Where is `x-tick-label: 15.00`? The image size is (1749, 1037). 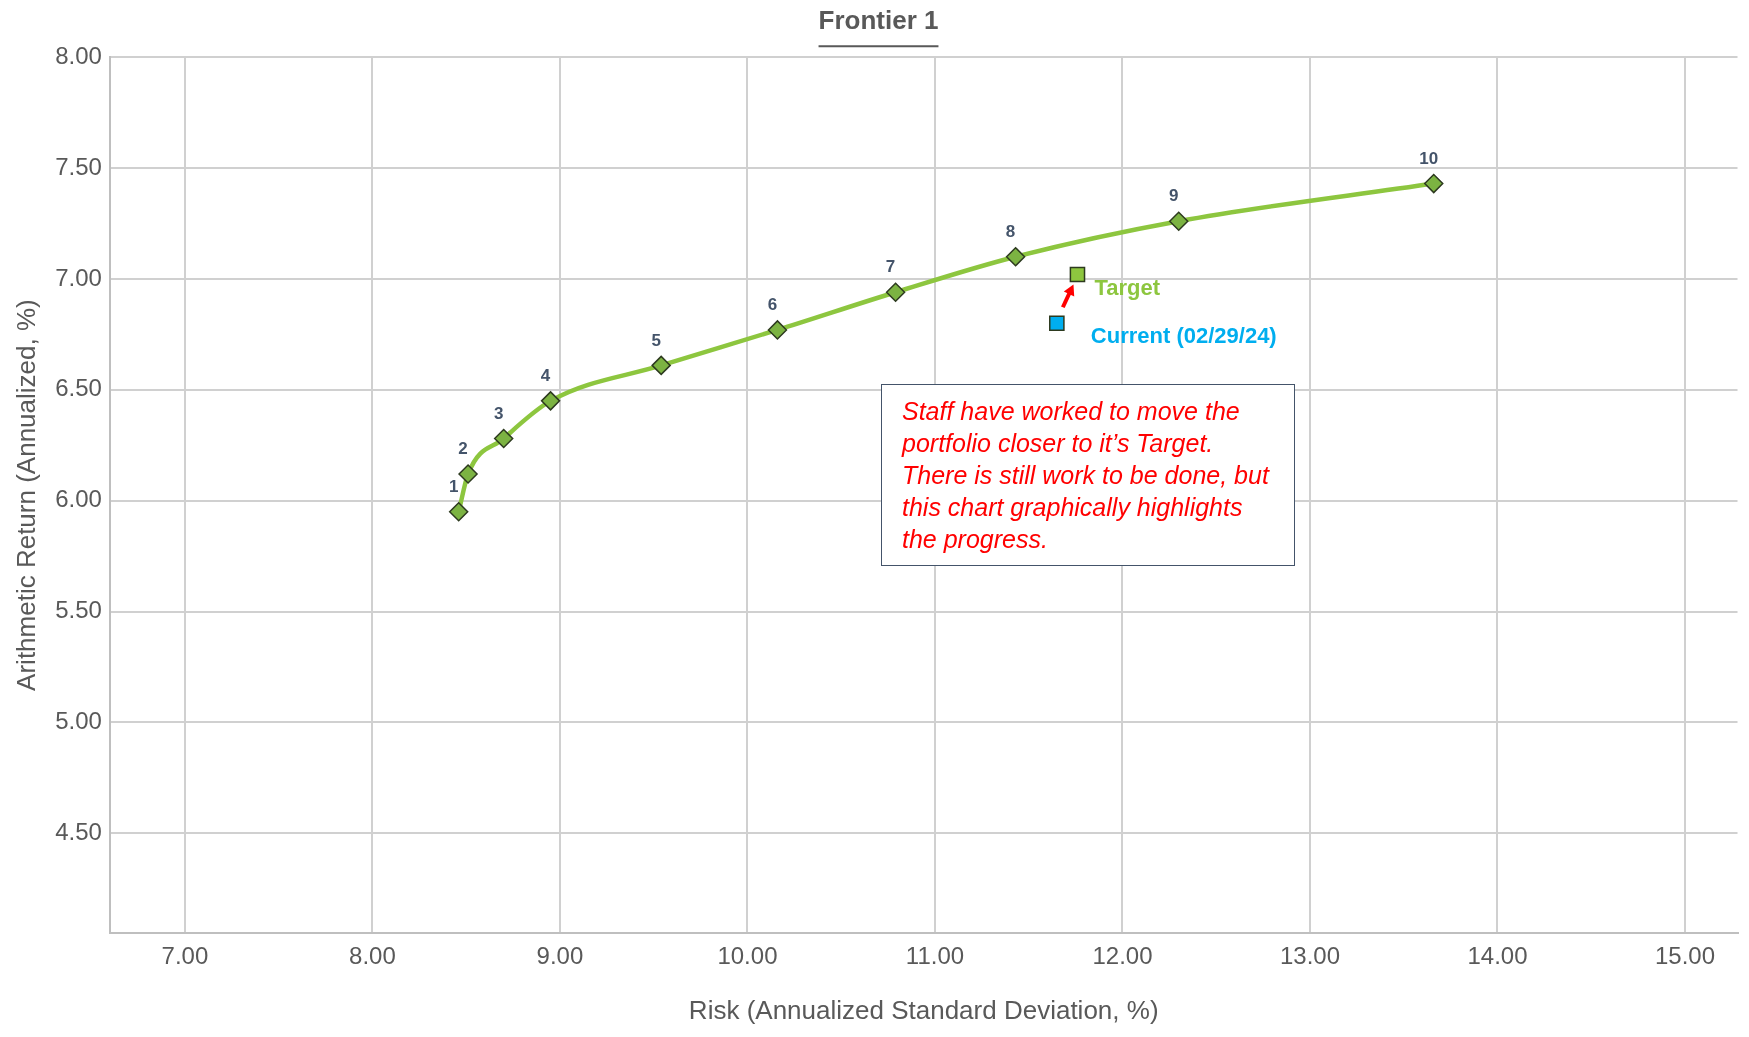 x-tick-label: 15.00 is located at coordinates (1685, 956).